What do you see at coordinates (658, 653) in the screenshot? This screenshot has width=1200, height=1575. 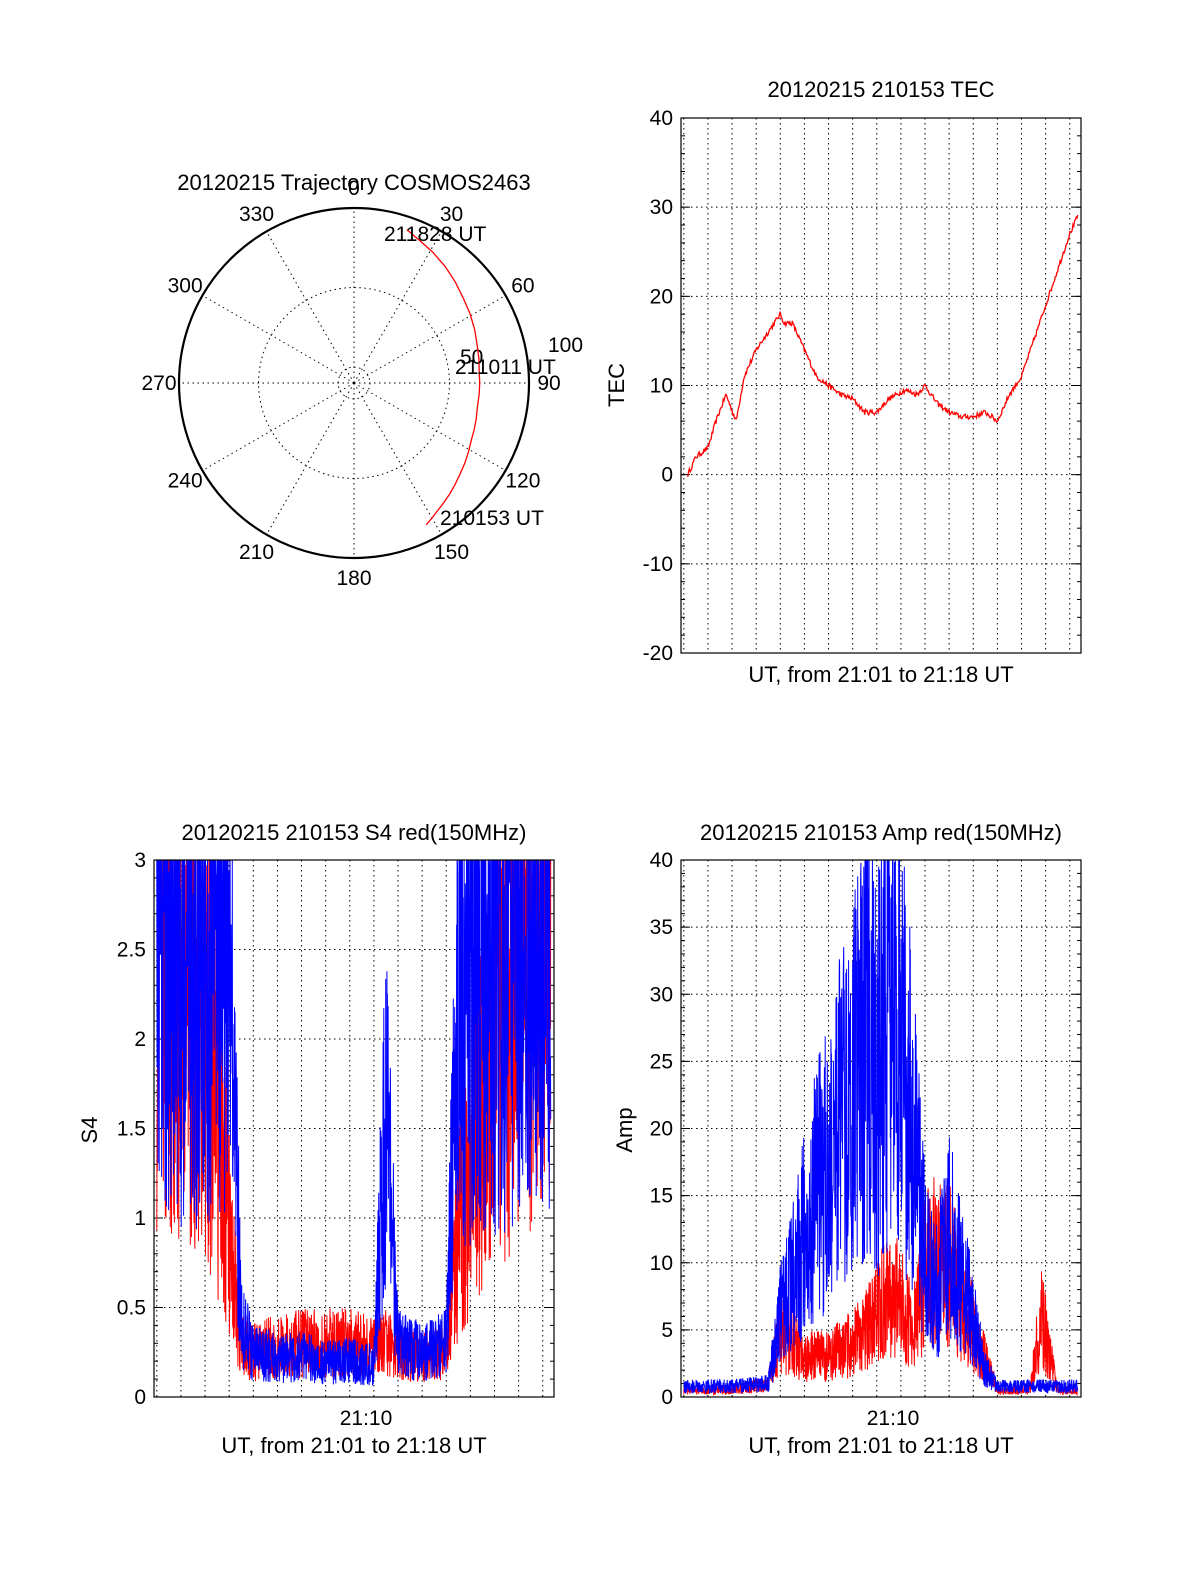 I see `tec-y-tick-label: -20` at bounding box center [658, 653].